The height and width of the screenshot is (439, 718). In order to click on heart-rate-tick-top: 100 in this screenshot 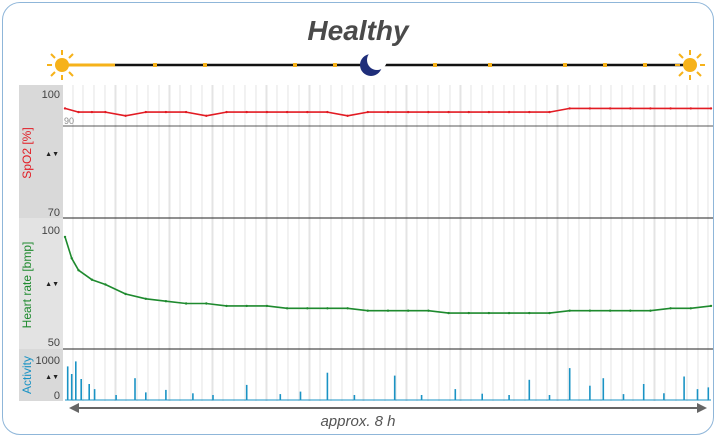, I will do `click(51, 231)`.